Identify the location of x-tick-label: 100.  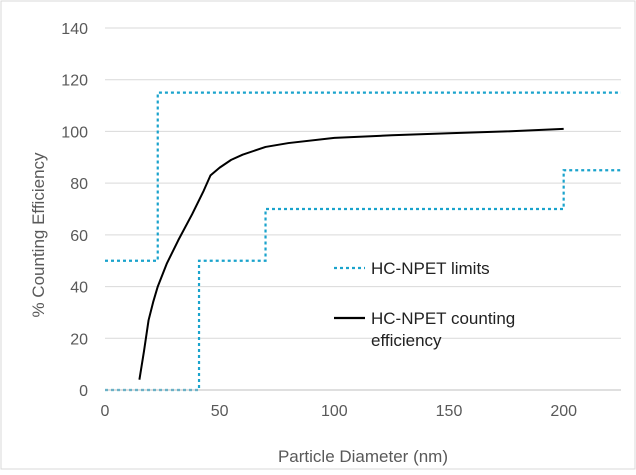
(334, 411).